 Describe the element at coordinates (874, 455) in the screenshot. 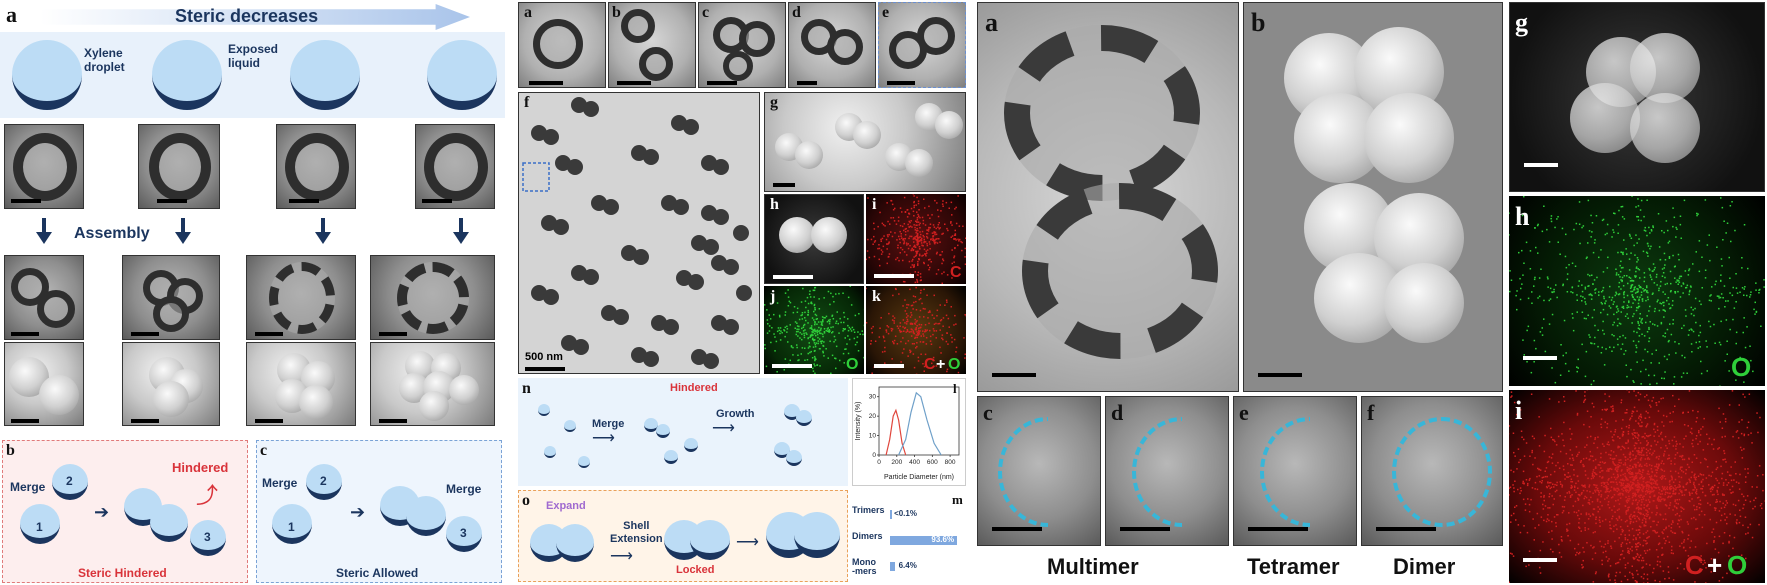

I see `y-tick-label-0: 0` at that location.